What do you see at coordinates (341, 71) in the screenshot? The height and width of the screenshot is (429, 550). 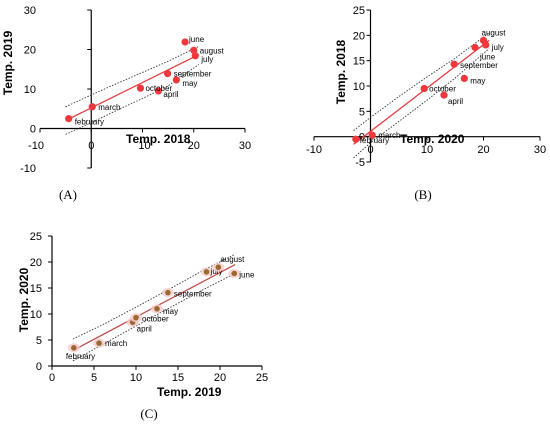 I see `y-axis-title: Temp. 2018` at bounding box center [341, 71].